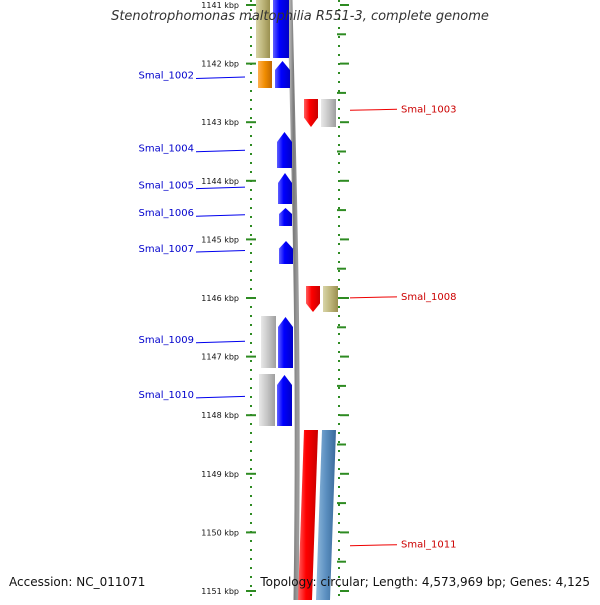 Image resolution: width=600 pixels, height=605 pixels. I want to click on kbp-tick-label: 1148 kbp, so click(220, 415).